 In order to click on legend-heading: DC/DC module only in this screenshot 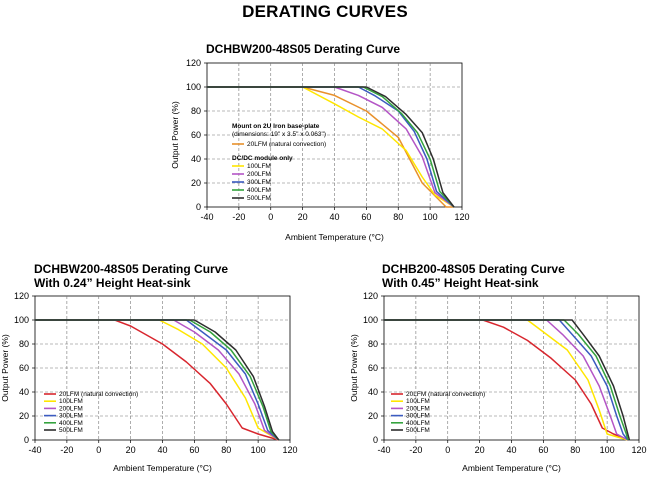, I will do `click(262, 158)`.